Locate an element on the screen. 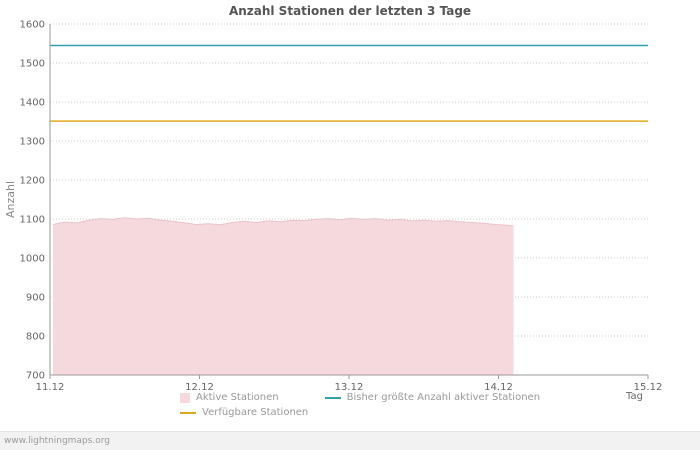  y-tick-label: 700 is located at coordinates (35, 376).